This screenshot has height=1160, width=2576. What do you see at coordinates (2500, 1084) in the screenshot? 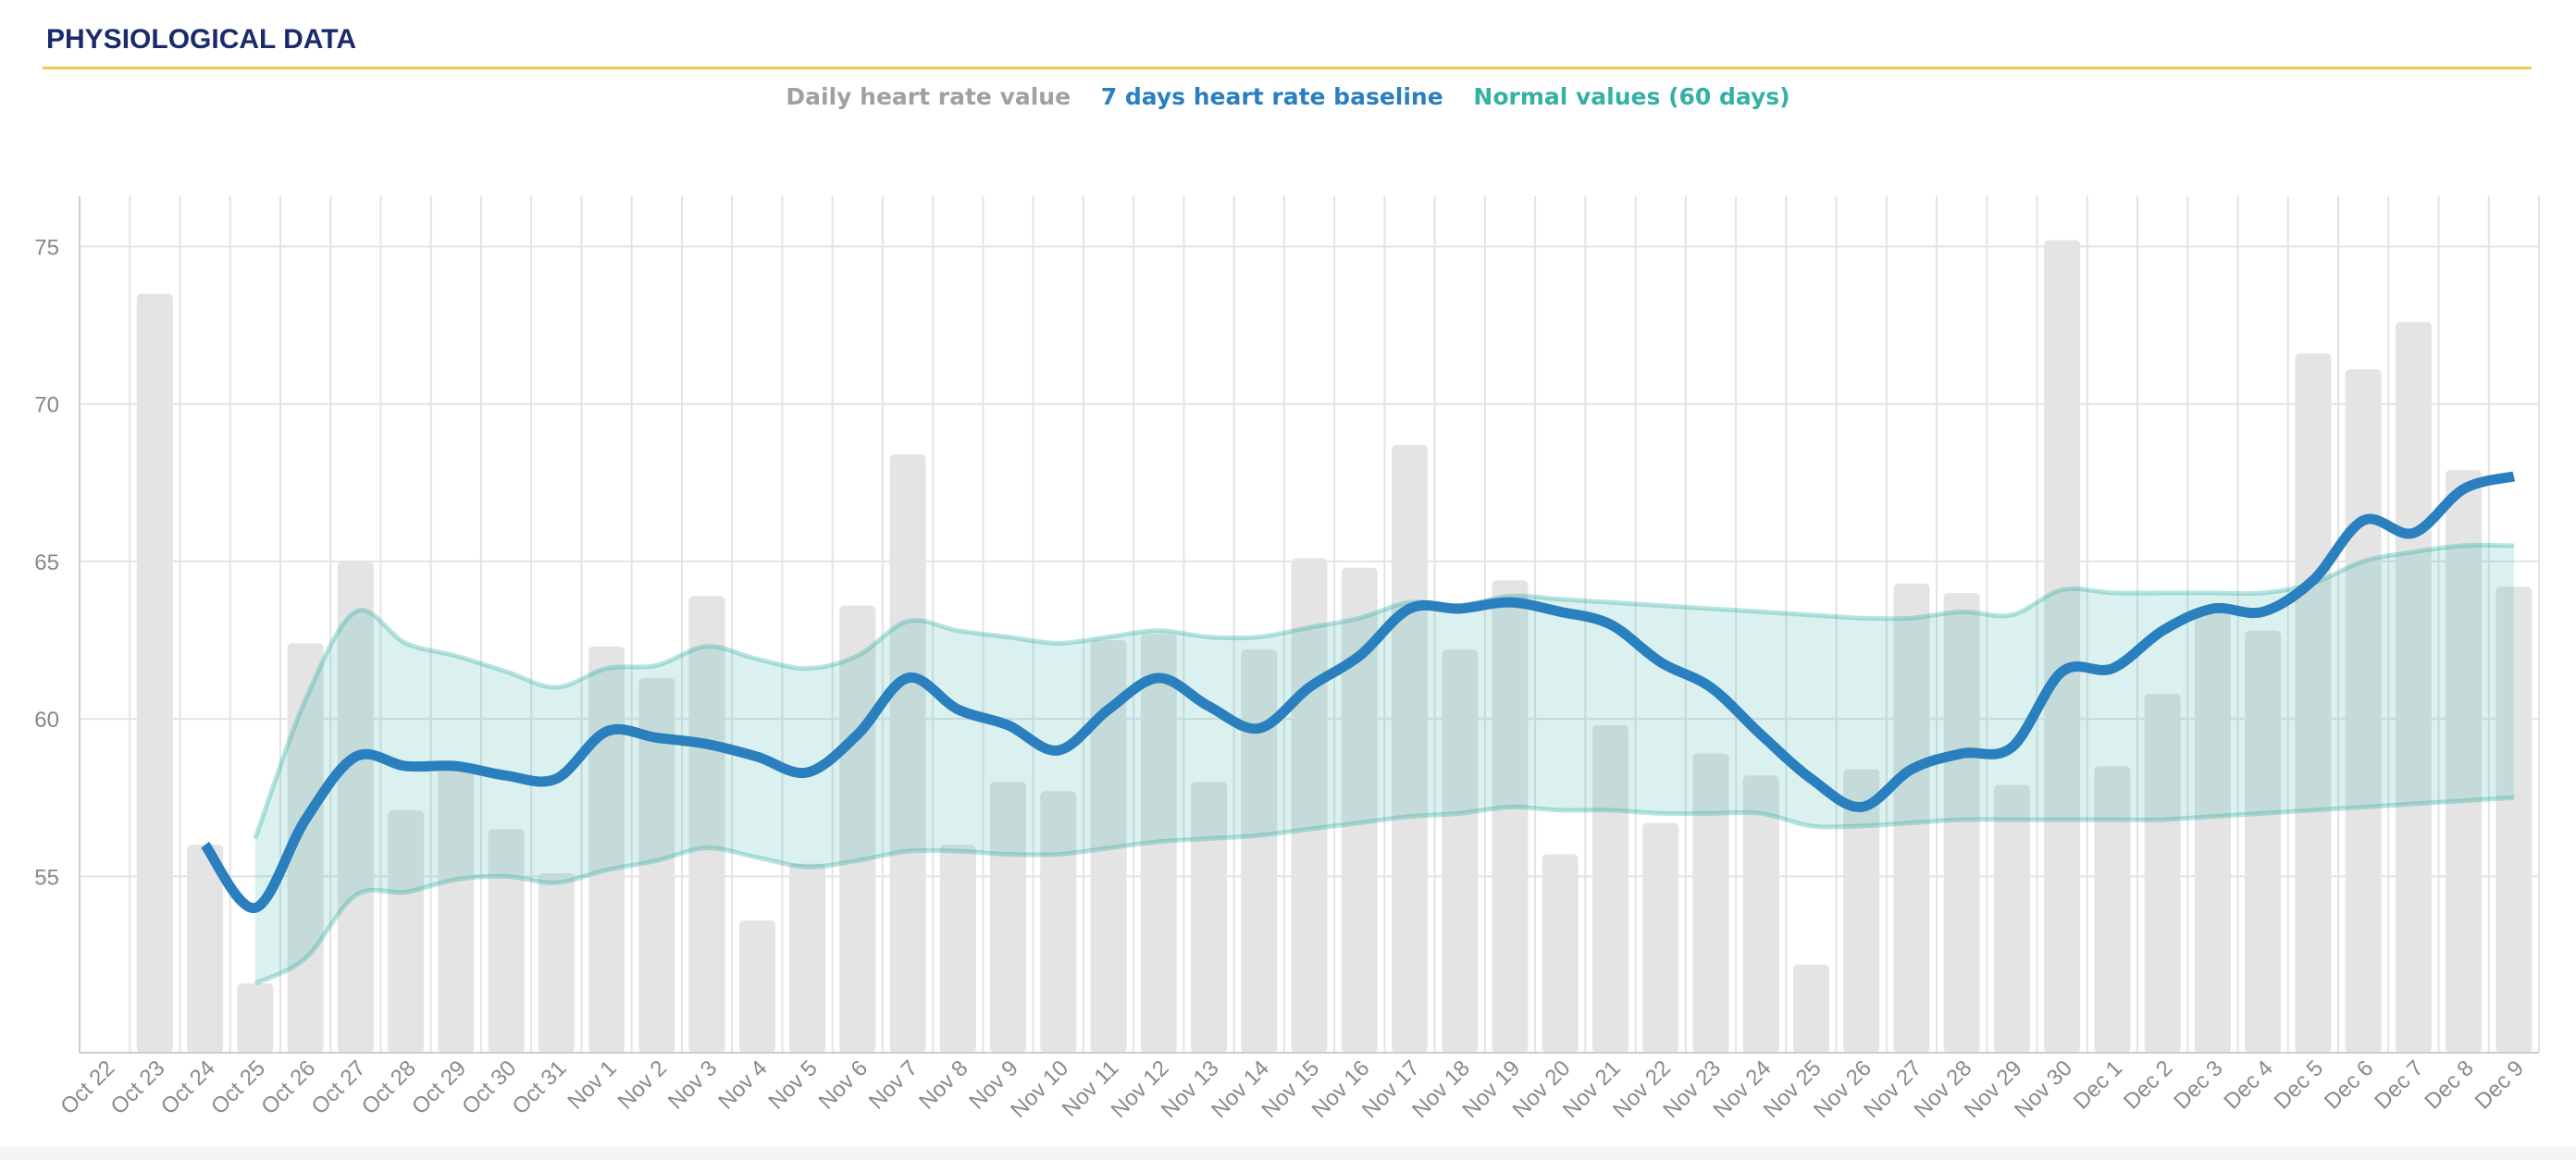
I see `x-tick-label: Dec 9` at bounding box center [2500, 1084].